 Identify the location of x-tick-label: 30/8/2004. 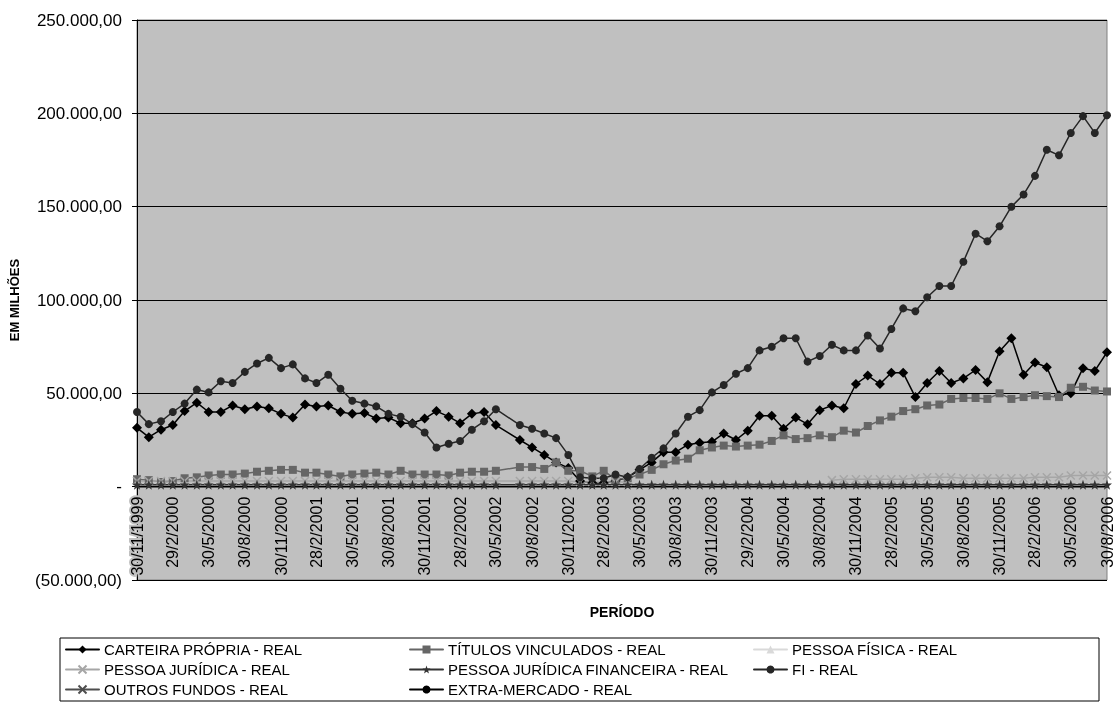
(820, 532).